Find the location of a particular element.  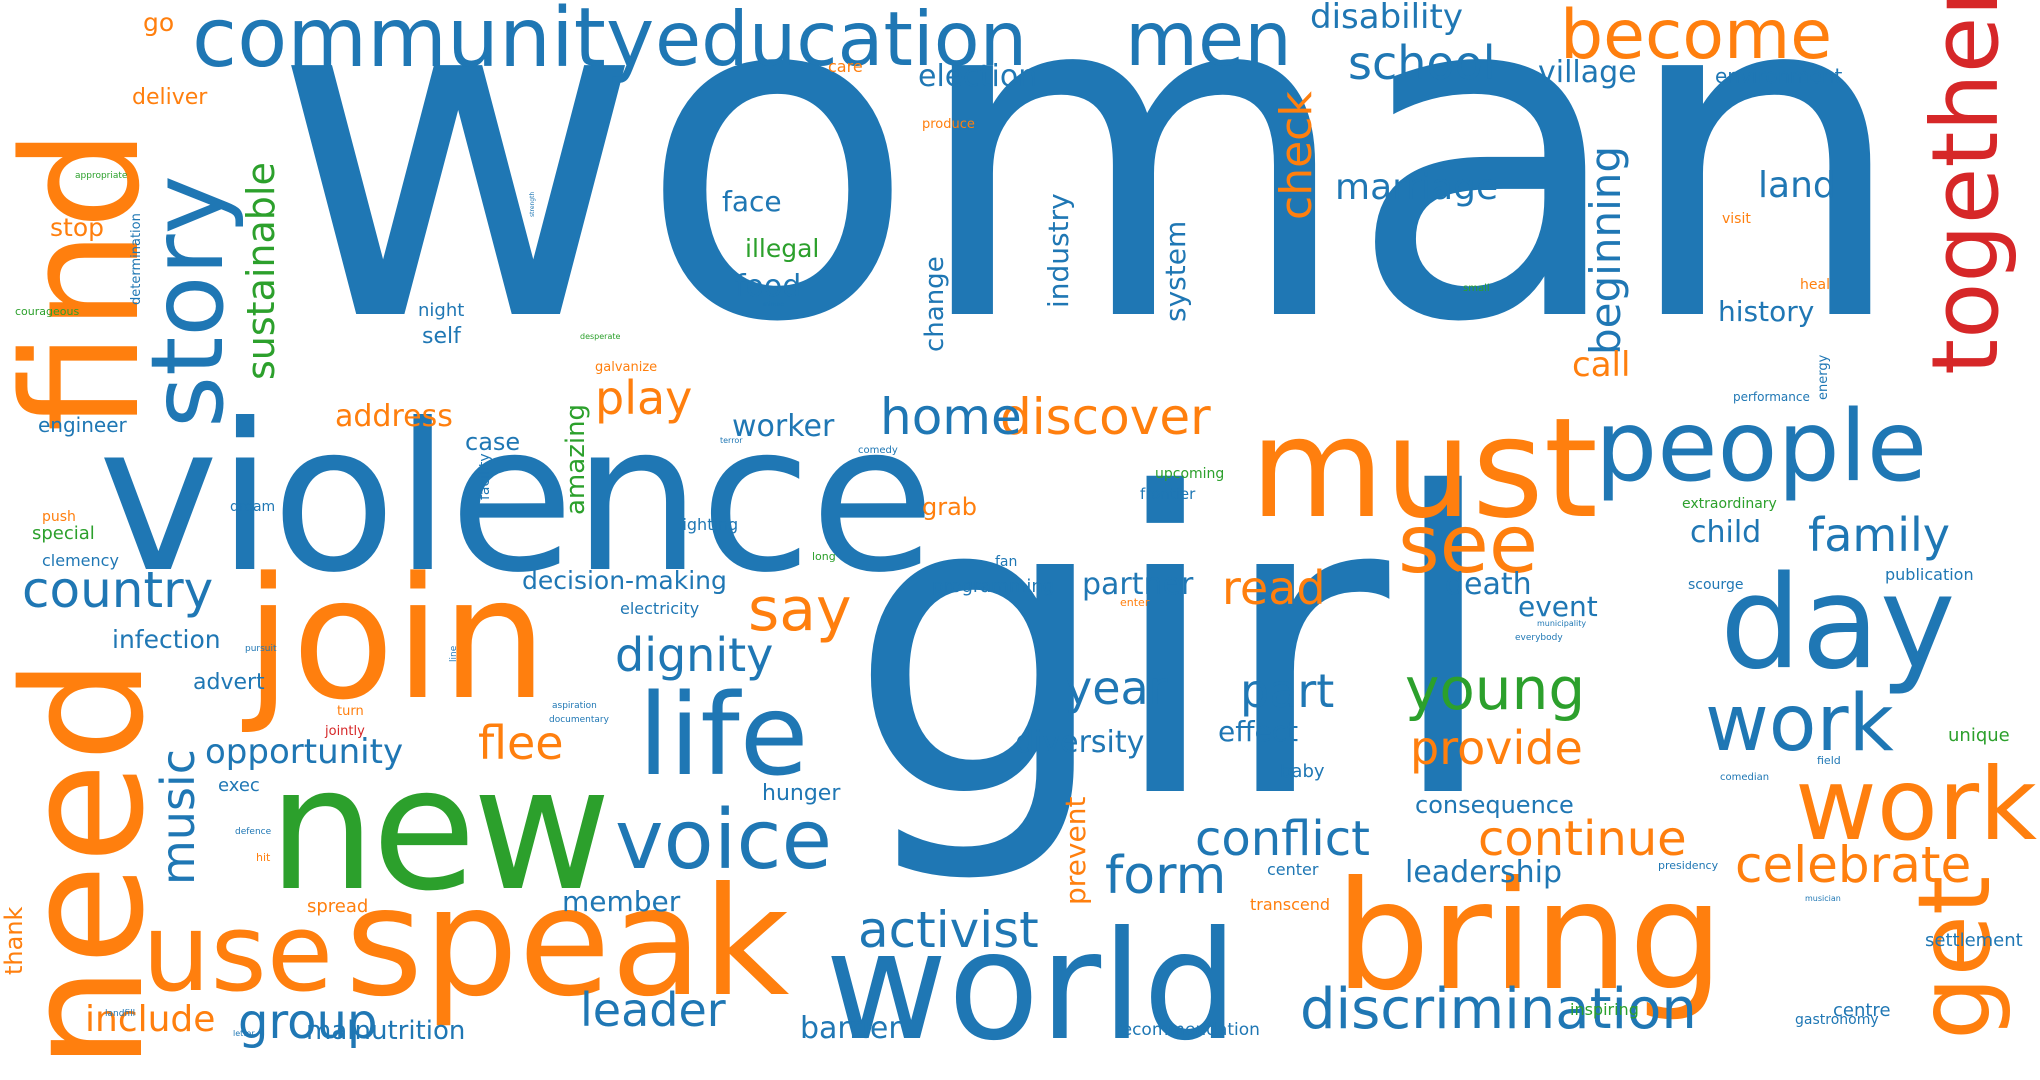

word-girl: girl is located at coordinates (1174, 647).